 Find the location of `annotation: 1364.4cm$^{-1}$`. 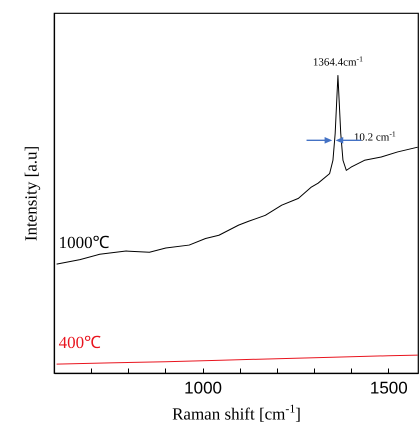

annotation: 1364.4cm$^{-1}$ is located at coordinates (338, 61).